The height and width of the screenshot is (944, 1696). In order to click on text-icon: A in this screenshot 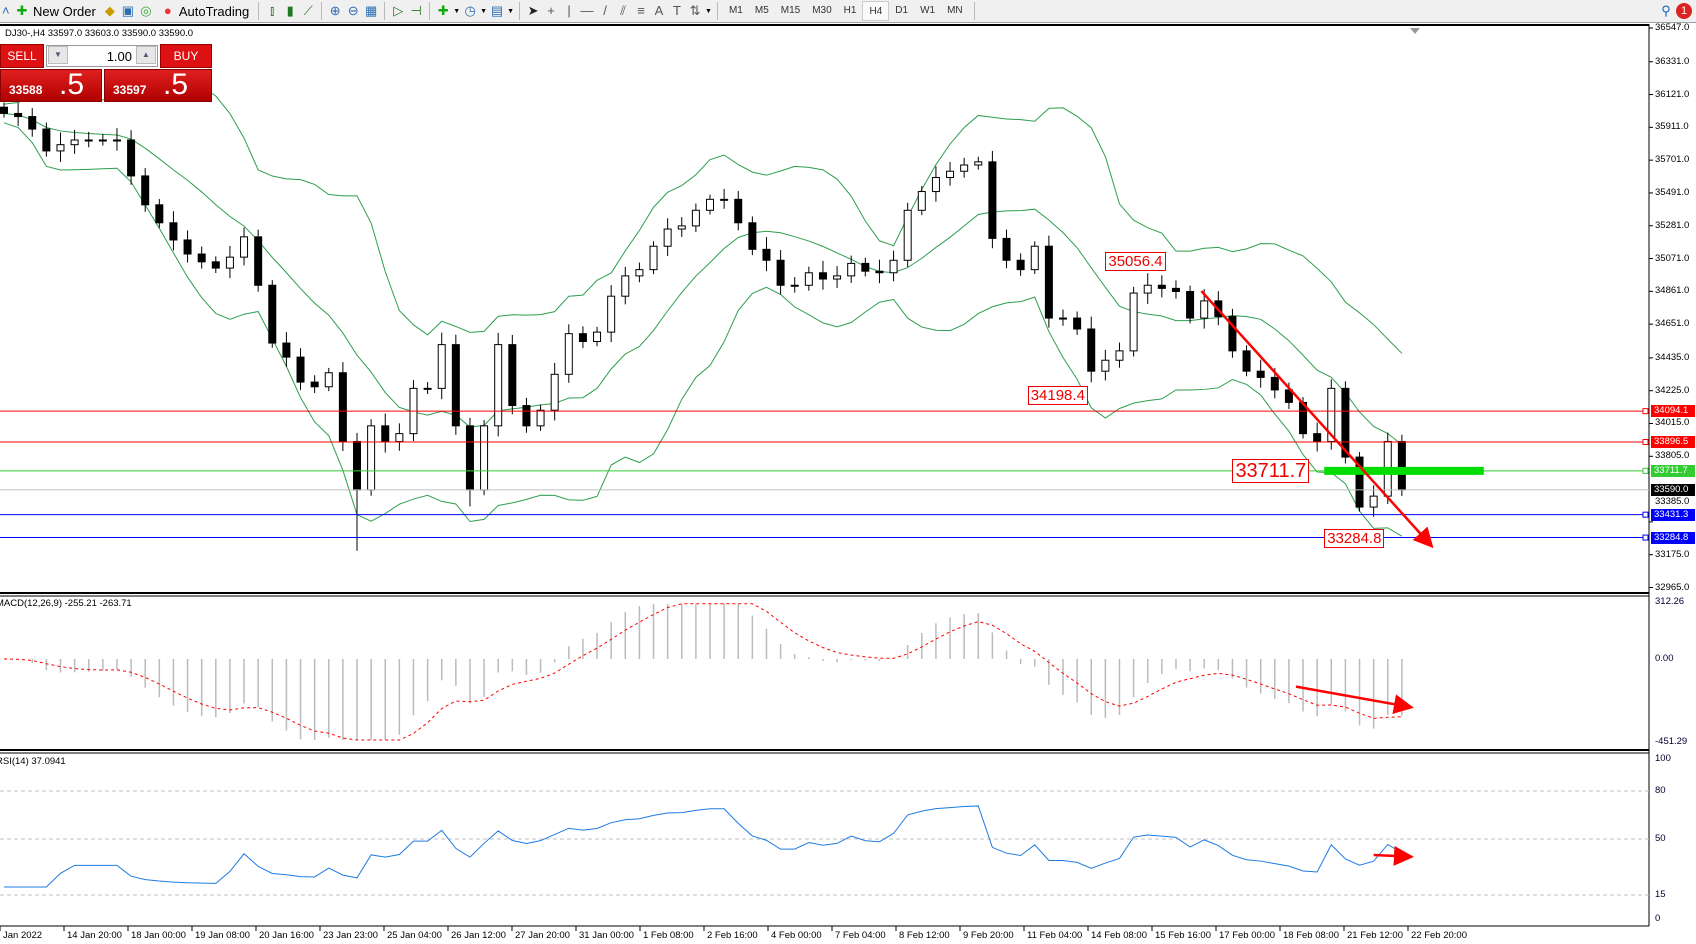, I will do `click(659, 10)`.